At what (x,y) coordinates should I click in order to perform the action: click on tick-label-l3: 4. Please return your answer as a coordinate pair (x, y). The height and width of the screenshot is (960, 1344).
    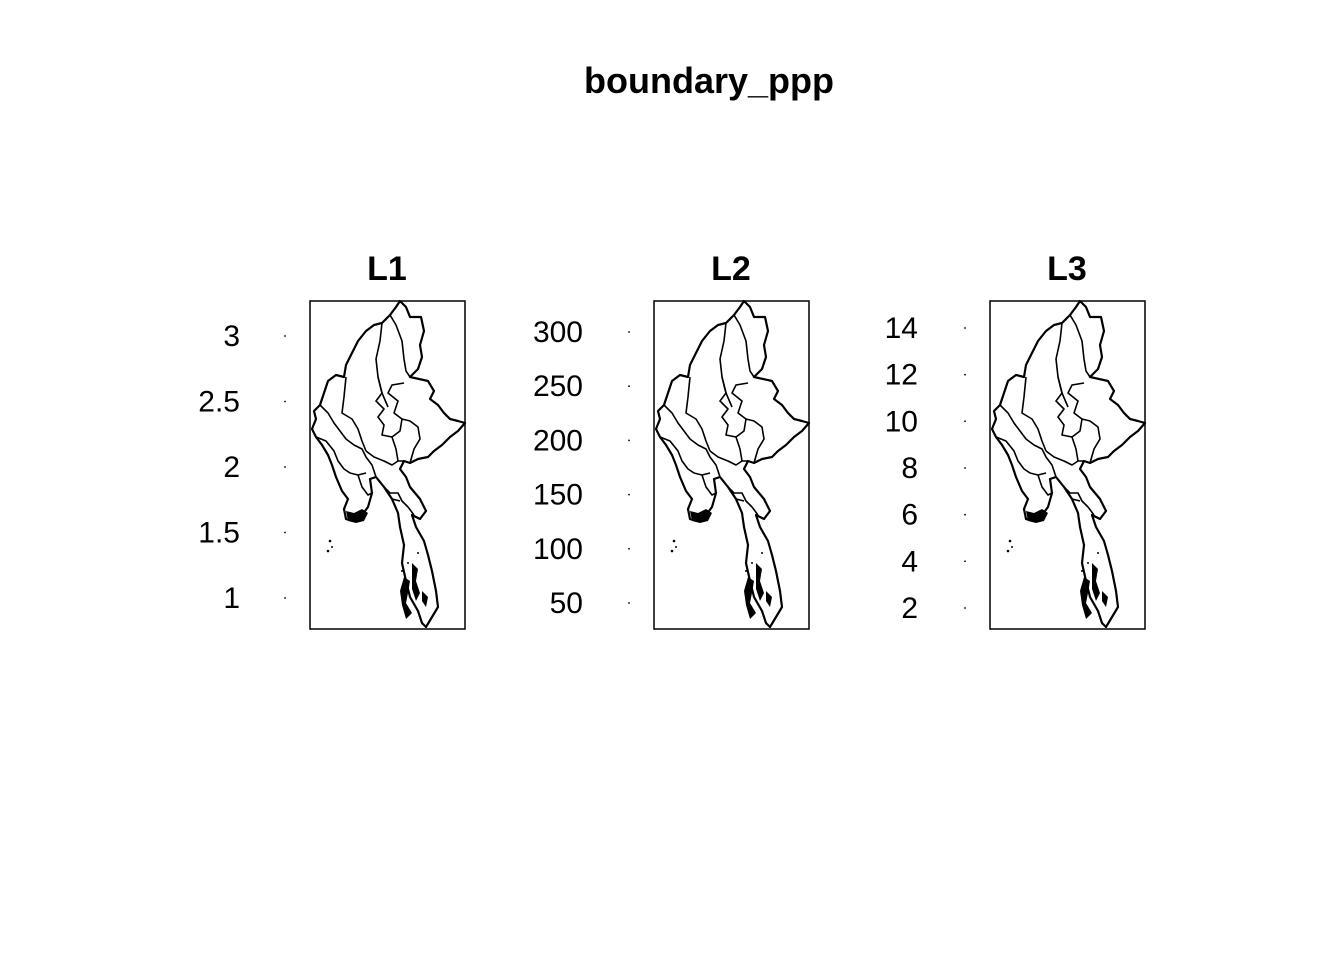
    Looking at the image, I should click on (909, 561).